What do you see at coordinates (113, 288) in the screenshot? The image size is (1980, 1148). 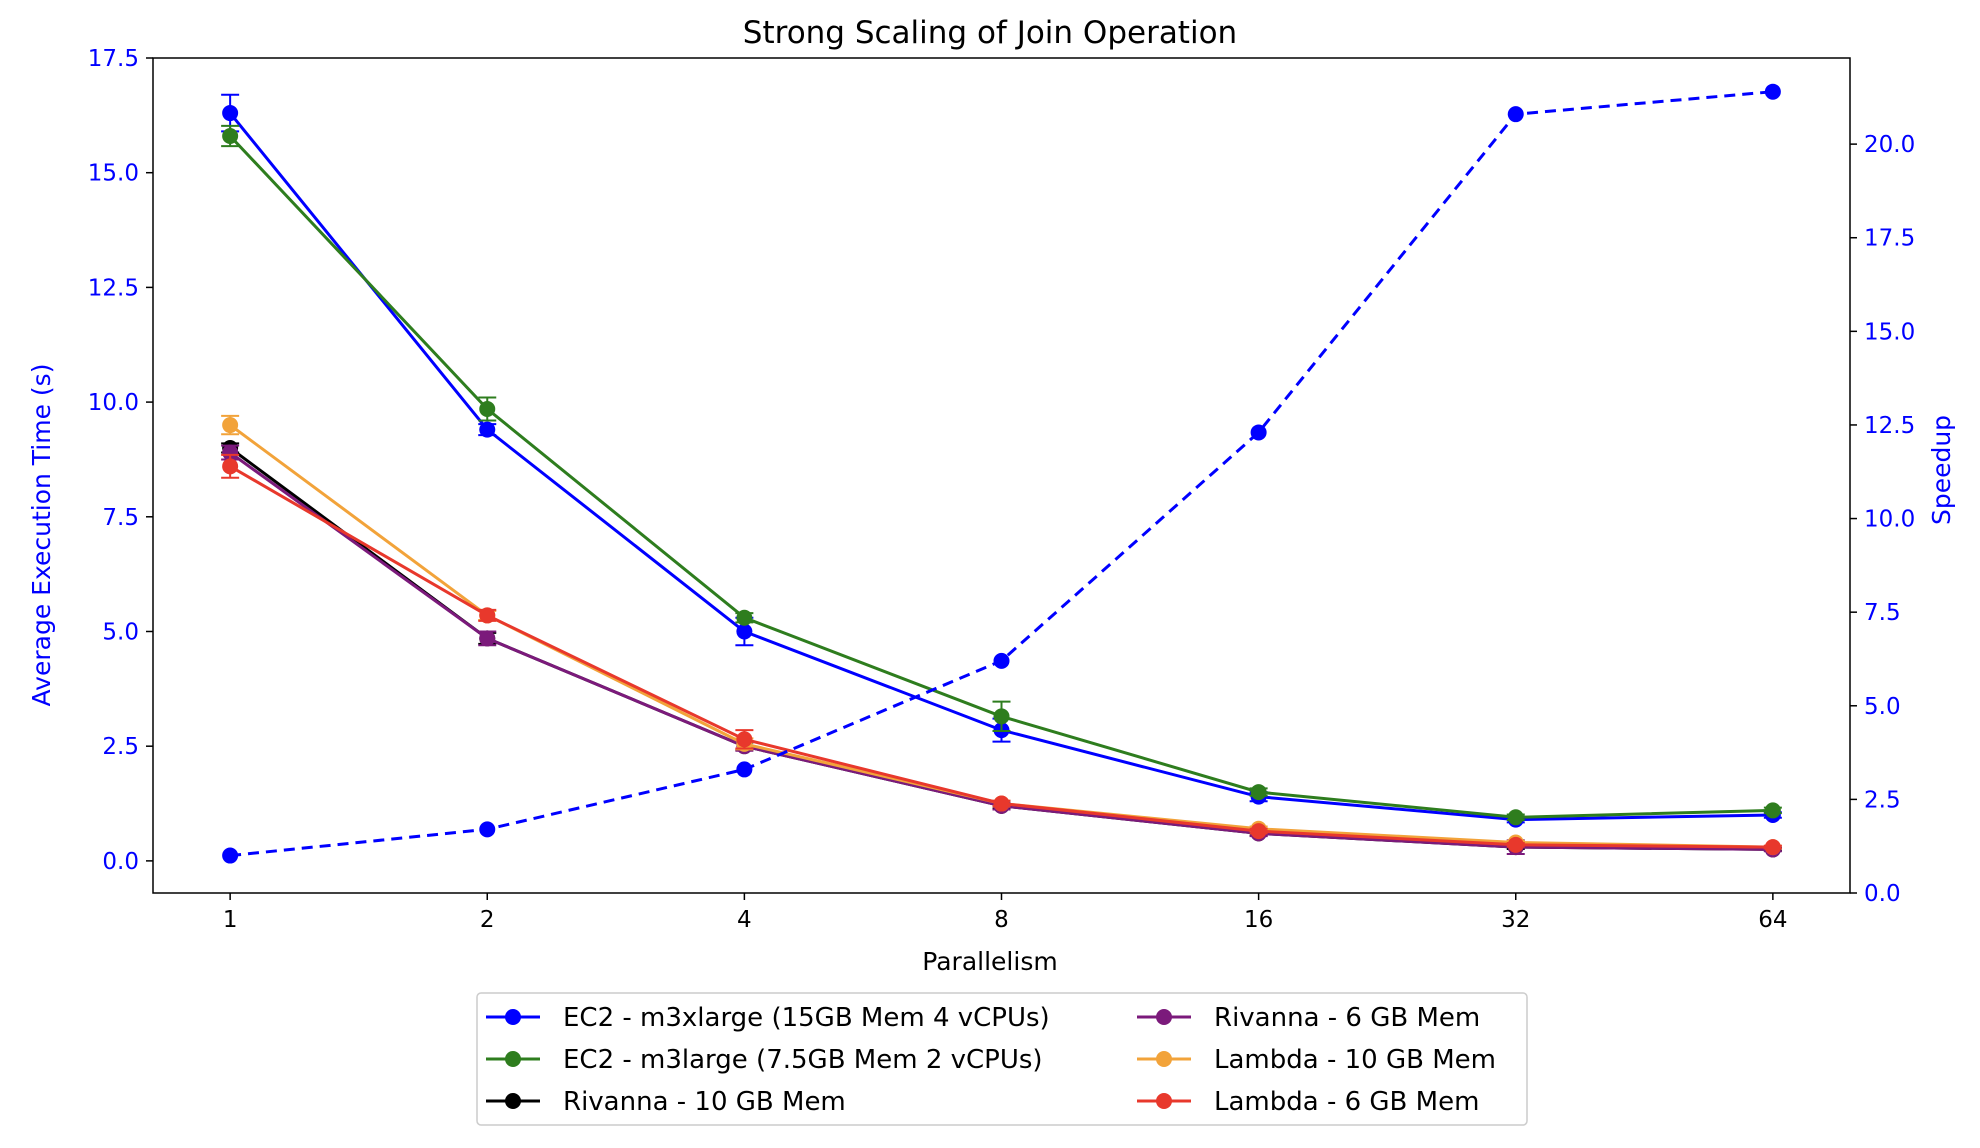 I see `y-tick-label: 12.5` at bounding box center [113, 288].